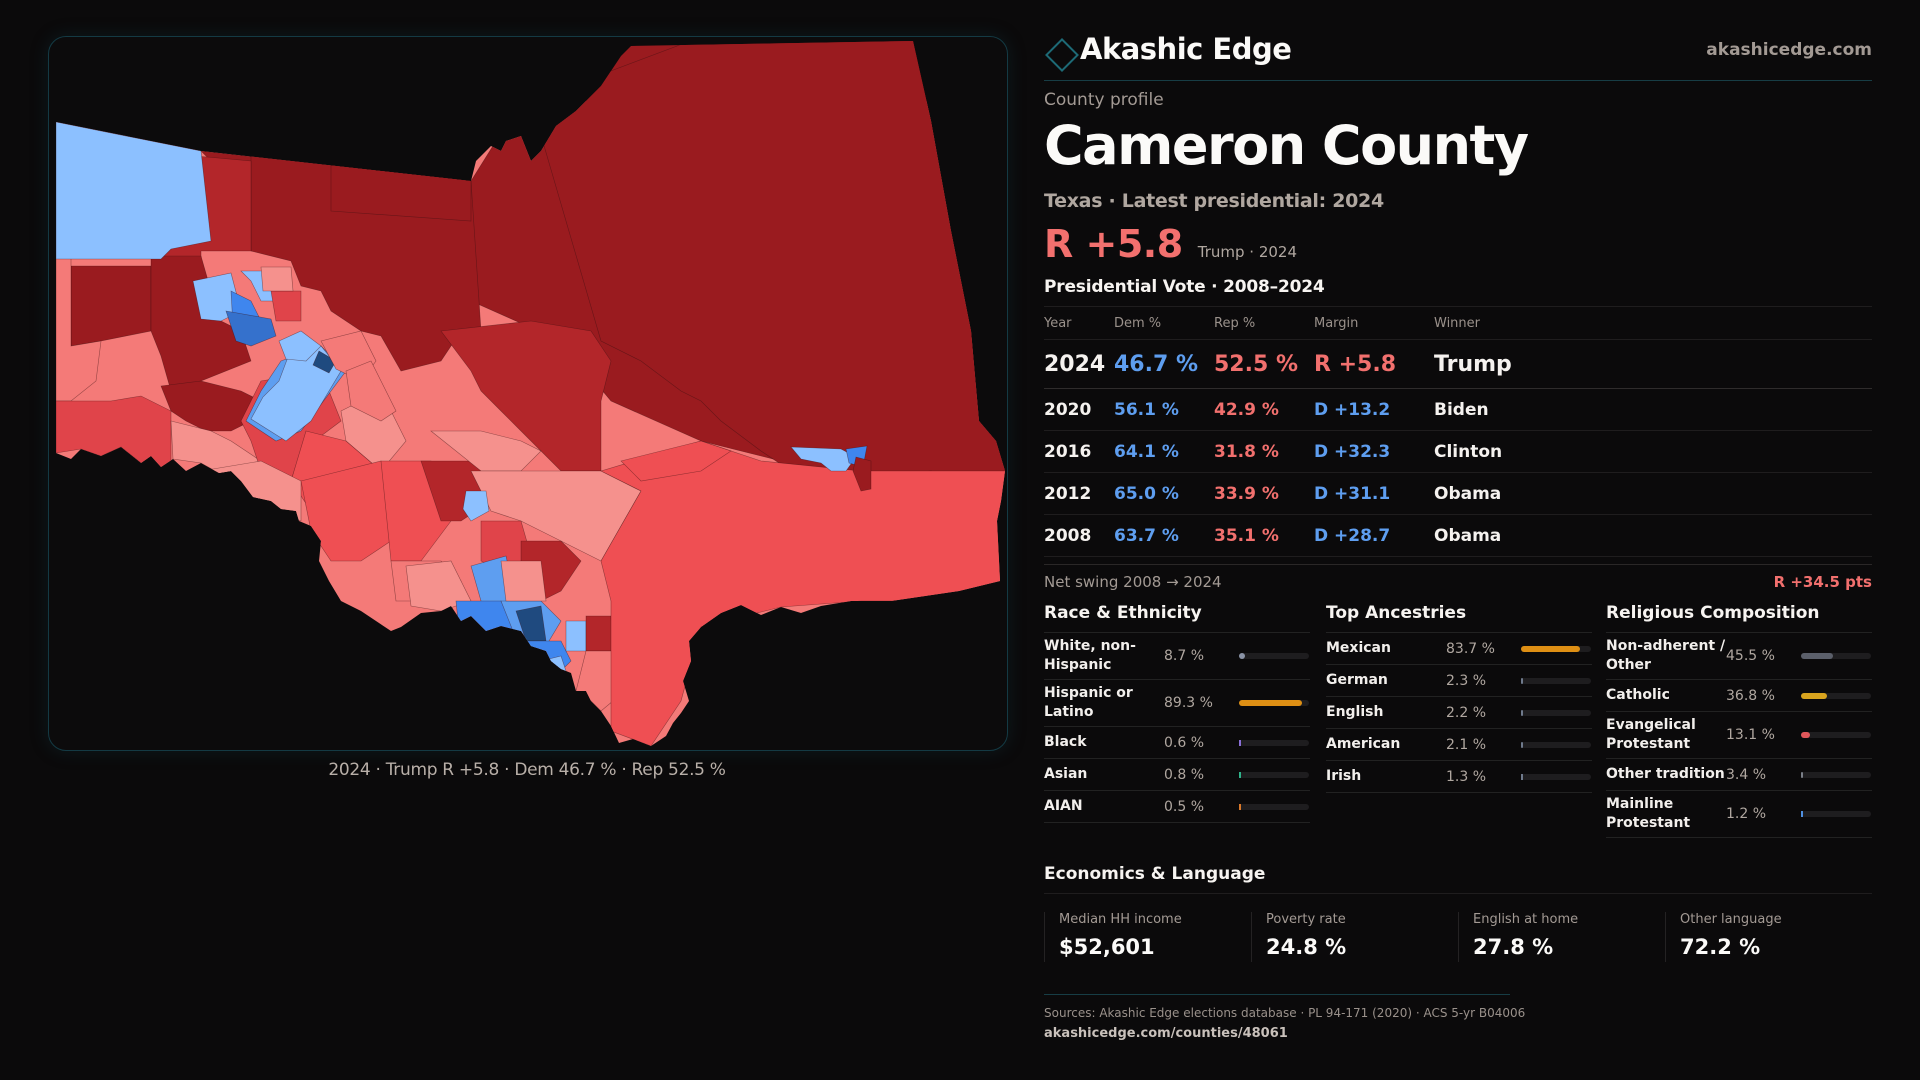  I want to click on row-margin: D +31.1, so click(1374, 493).